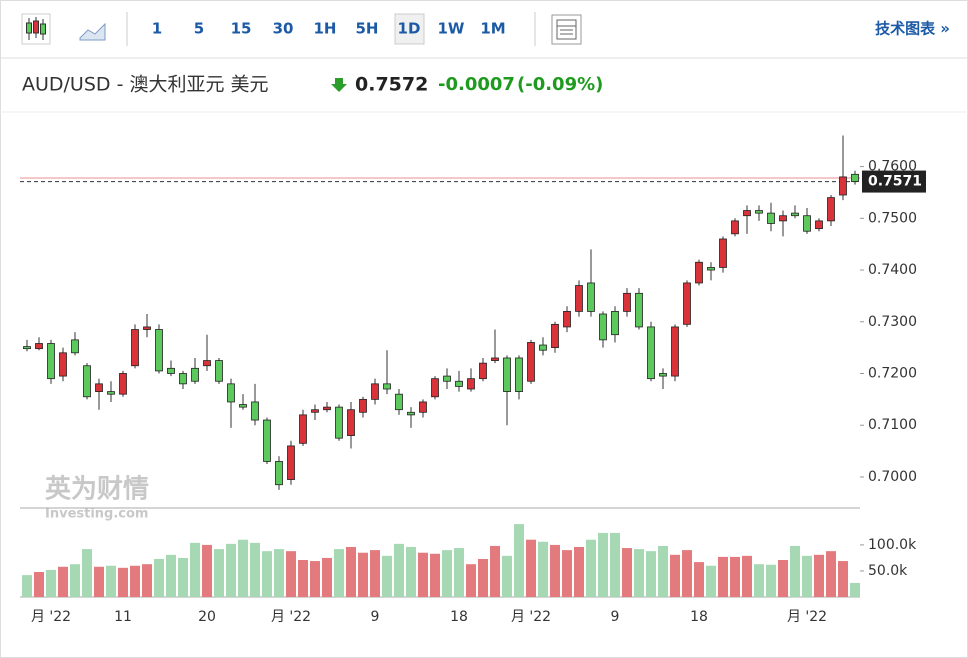 This screenshot has width=968, height=658. What do you see at coordinates (96, 514) in the screenshot?
I see `watermark: Investing.com` at bounding box center [96, 514].